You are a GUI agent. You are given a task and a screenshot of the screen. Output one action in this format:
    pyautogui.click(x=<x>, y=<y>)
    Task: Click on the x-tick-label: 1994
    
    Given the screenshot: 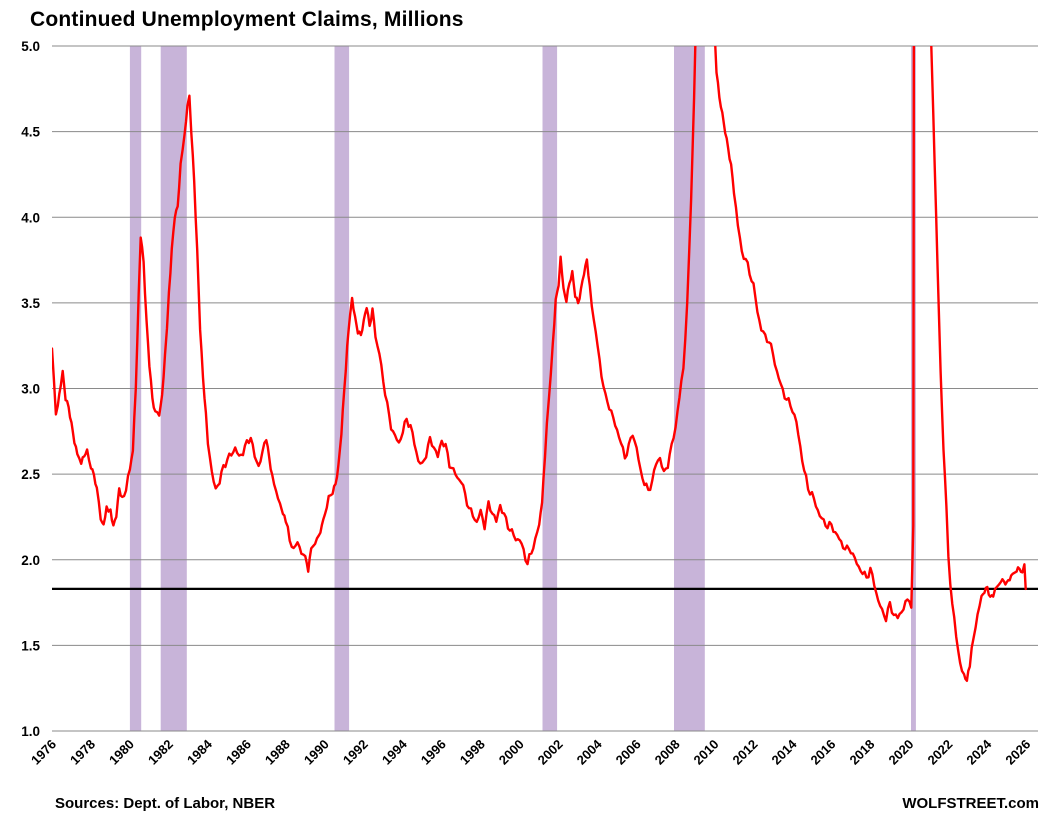 What is the action you would take?
    pyautogui.click(x=395, y=752)
    